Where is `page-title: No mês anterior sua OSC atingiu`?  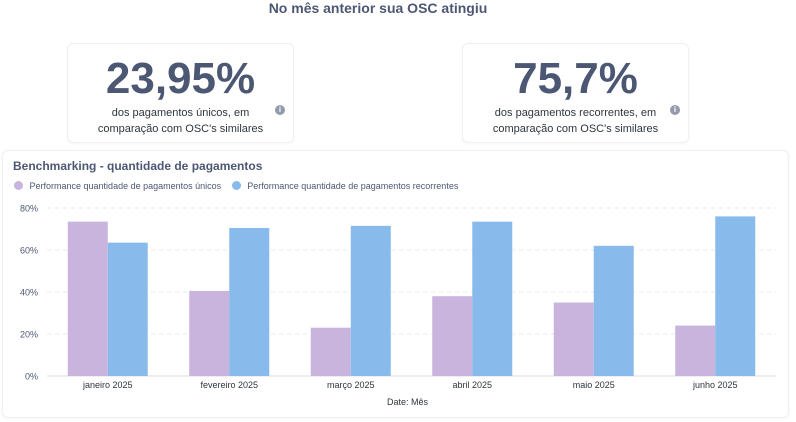 page-title: No mês anterior sua OSC atingiu is located at coordinates (378, 8).